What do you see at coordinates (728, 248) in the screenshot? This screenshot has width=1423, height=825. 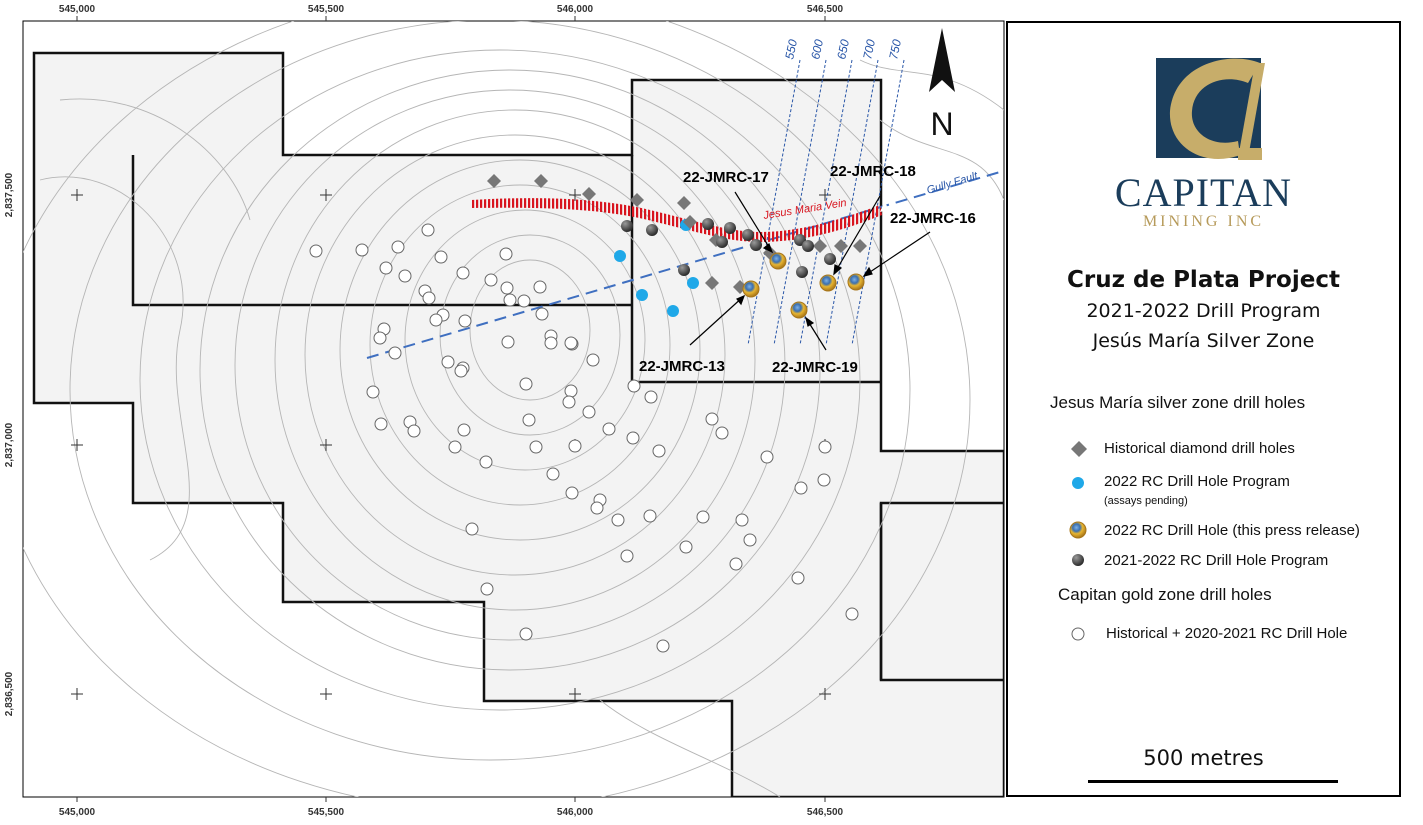 I see `rc-2021-2022-holes` at bounding box center [728, 248].